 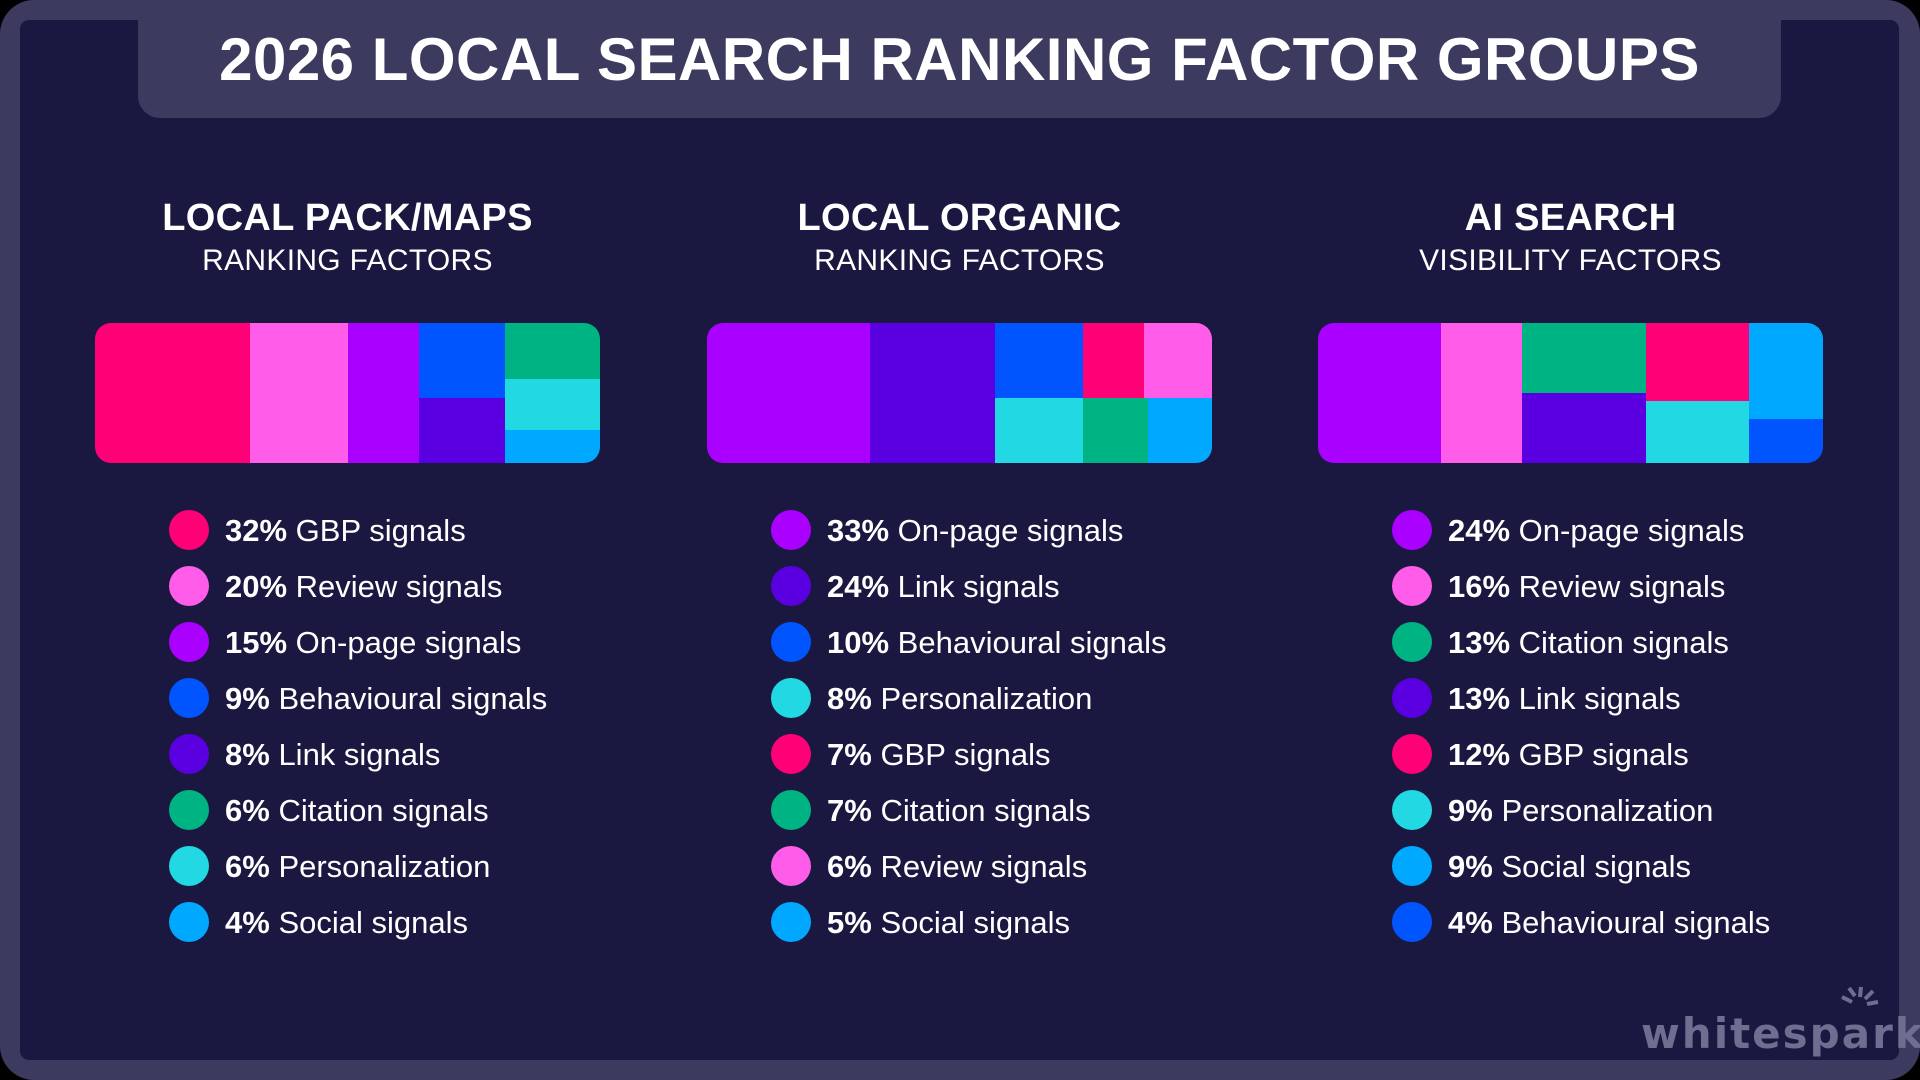 I want to click on legend-percent: 16%, so click(x=1479, y=586).